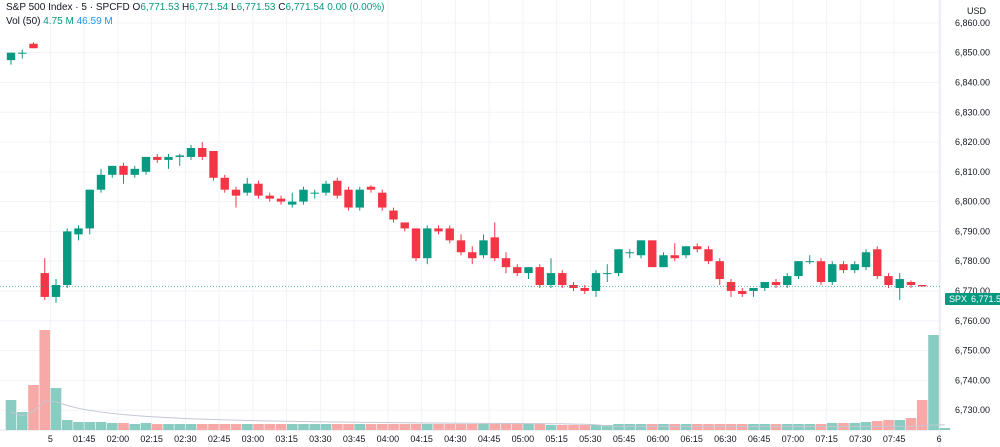 The image size is (1000, 447). What do you see at coordinates (219, 439) in the screenshot?
I see `time-tick-label: 02:45` at bounding box center [219, 439].